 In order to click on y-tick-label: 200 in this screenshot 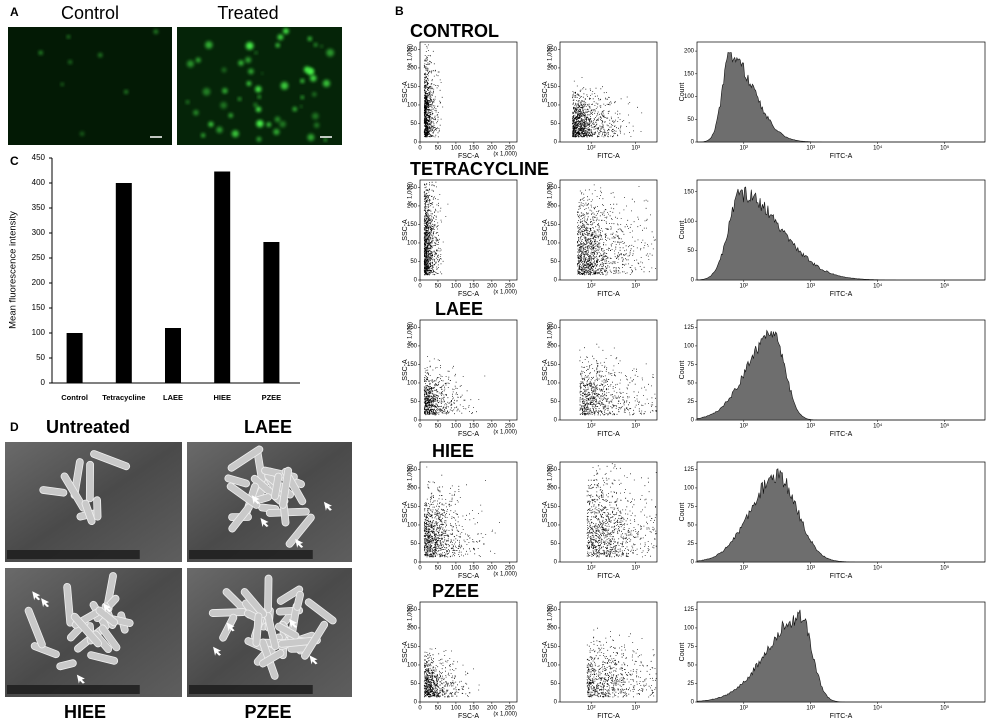, I will do `click(552, 207)`.